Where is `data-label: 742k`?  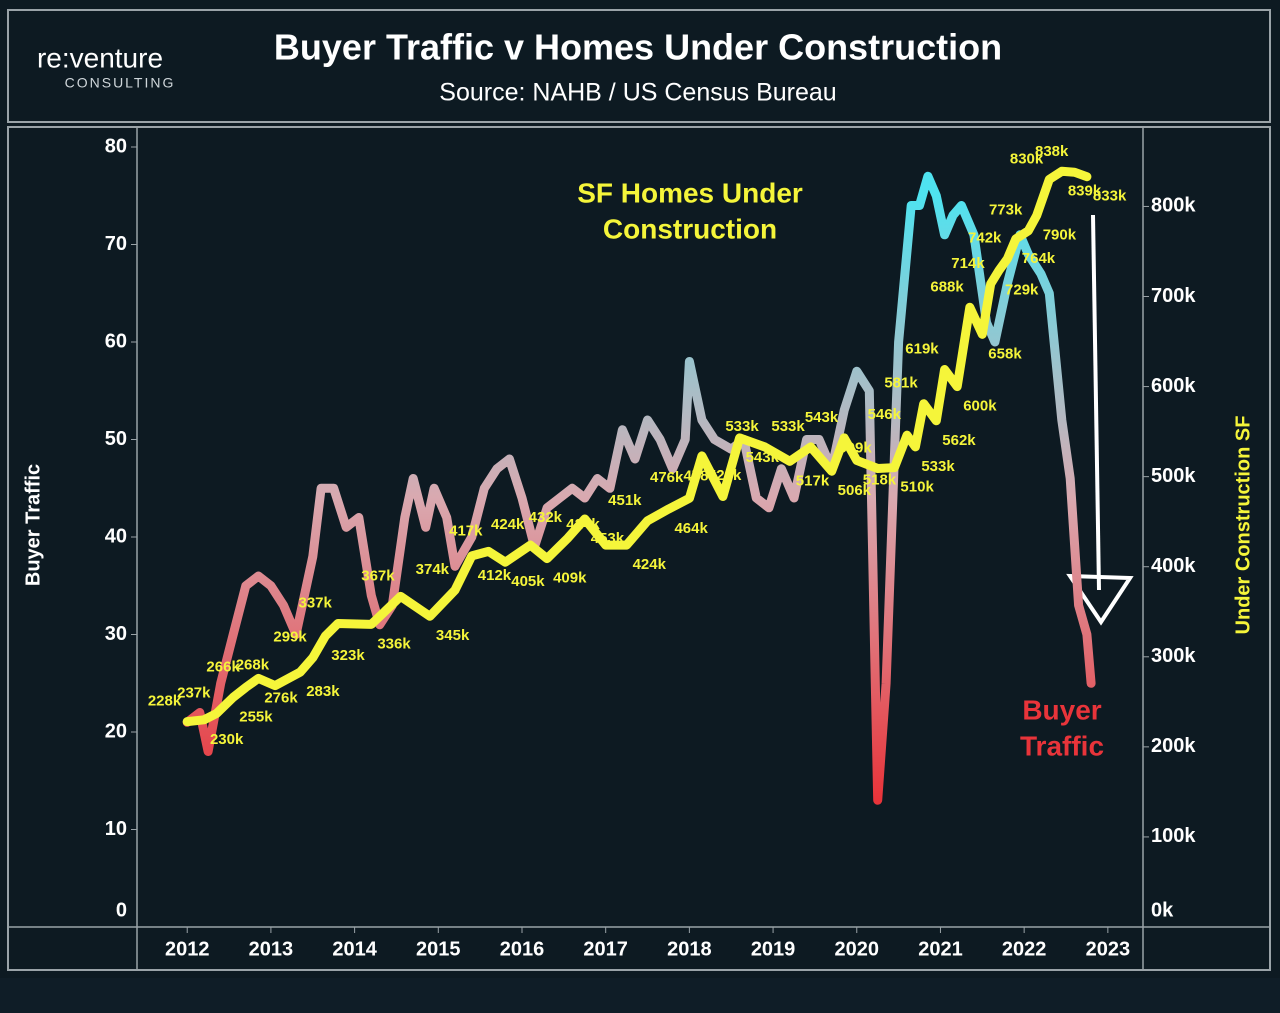
data-label: 742k is located at coordinates (985, 238).